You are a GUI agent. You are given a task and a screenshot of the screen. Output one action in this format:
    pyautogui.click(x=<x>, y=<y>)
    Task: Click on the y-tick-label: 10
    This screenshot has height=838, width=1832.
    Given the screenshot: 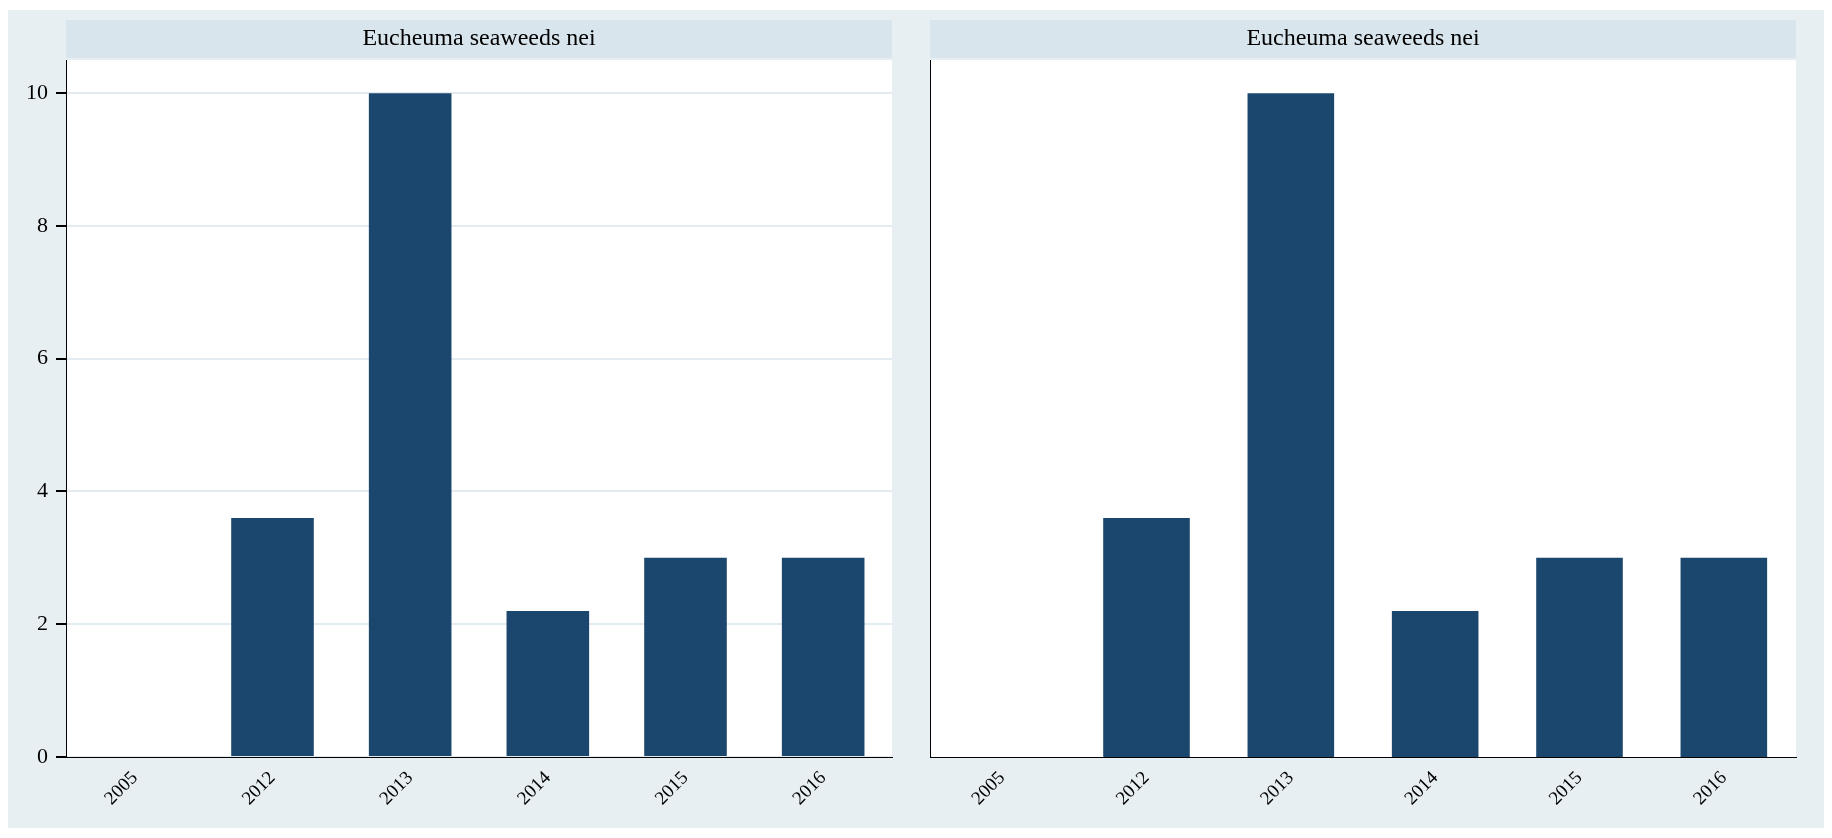 What is the action you would take?
    pyautogui.click(x=37, y=91)
    